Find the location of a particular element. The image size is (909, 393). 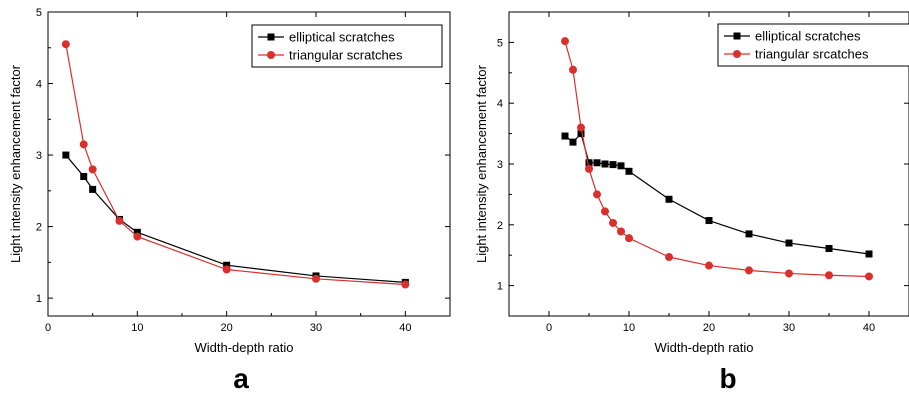

chart-b-panel-label: b is located at coordinates (727, 378).